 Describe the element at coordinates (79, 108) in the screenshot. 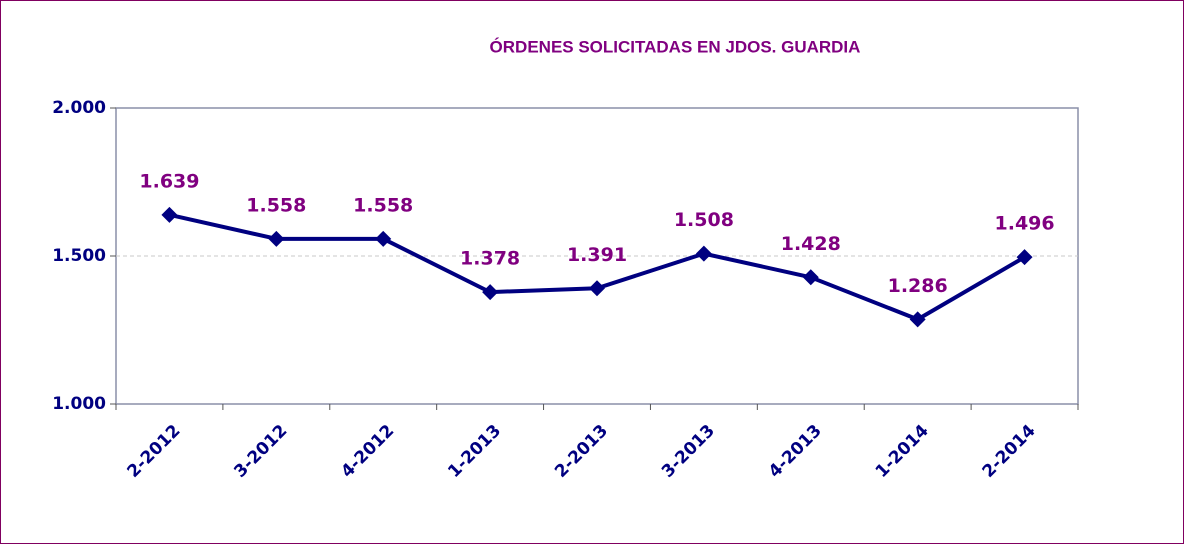

I see `y-tick-label: 2.000` at that location.